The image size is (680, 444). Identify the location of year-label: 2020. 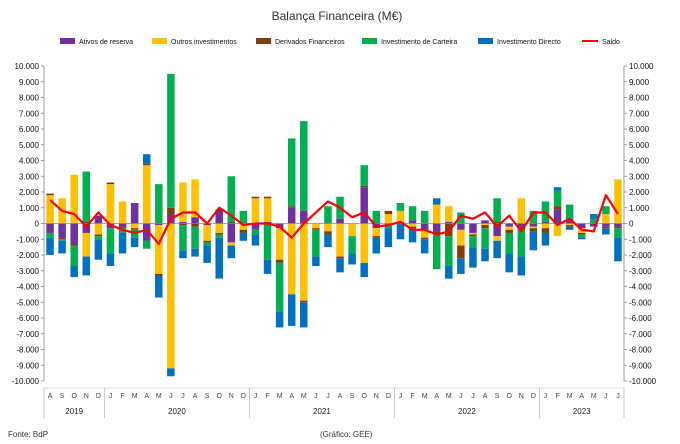
(177, 411).